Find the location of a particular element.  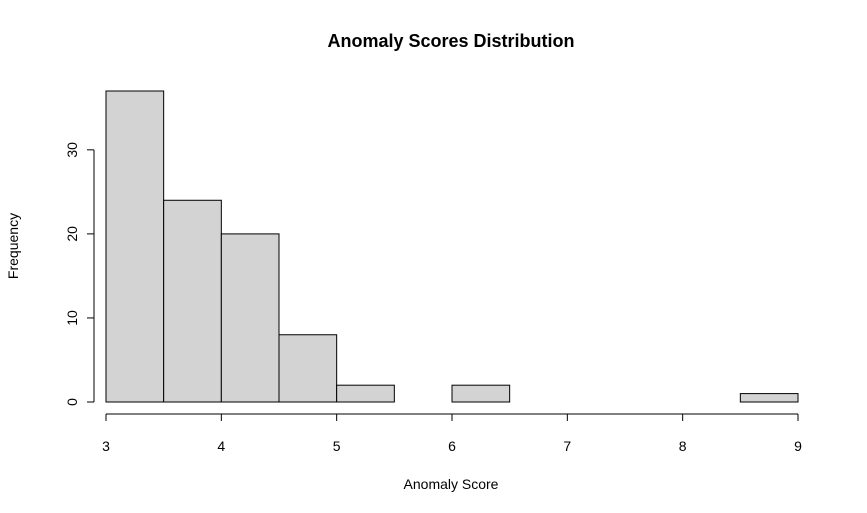

x-tick-label: 9 is located at coordinates (798, 446).